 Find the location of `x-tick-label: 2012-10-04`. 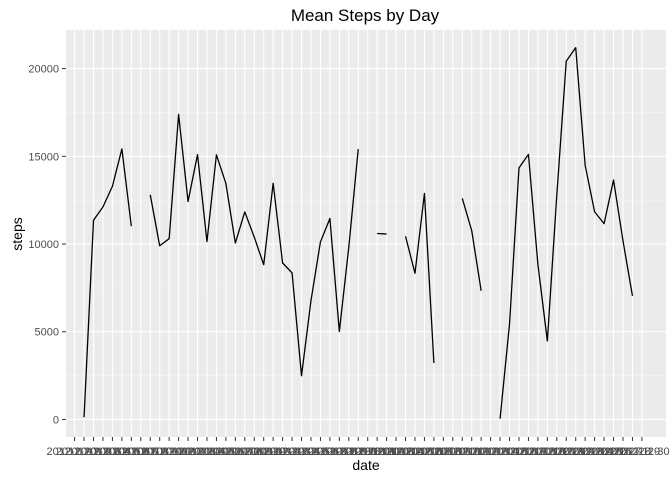

x-tick-label: 2012-10-04 is located at coordinates (103, 452).